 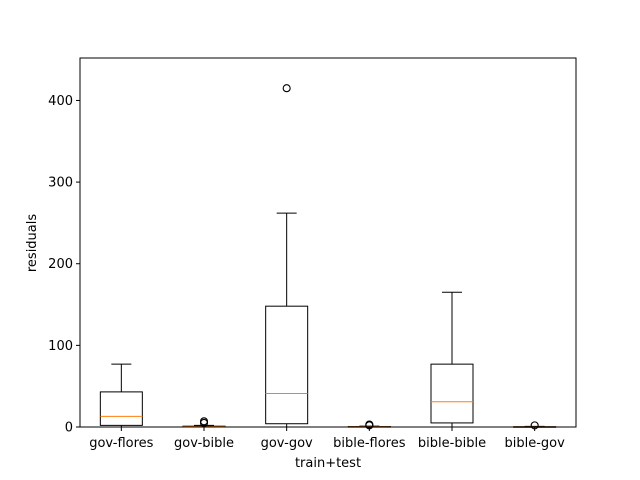 I want to click on y-tick-label: 400, so click(x=60, y=101).